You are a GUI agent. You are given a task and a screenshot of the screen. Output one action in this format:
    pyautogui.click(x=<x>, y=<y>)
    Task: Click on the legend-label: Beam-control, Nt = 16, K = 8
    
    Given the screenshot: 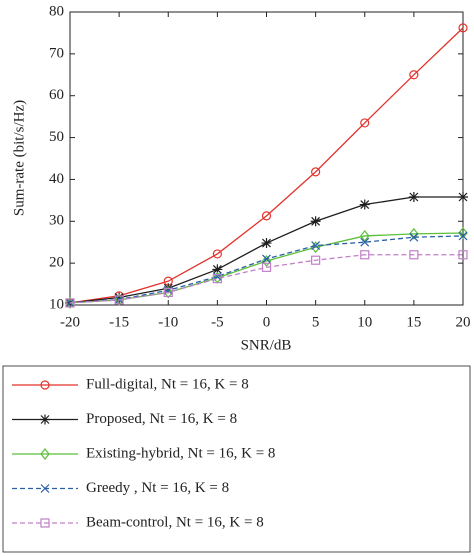 What is the action you would take?
    pyautogui.click(x=175, y=522)
    